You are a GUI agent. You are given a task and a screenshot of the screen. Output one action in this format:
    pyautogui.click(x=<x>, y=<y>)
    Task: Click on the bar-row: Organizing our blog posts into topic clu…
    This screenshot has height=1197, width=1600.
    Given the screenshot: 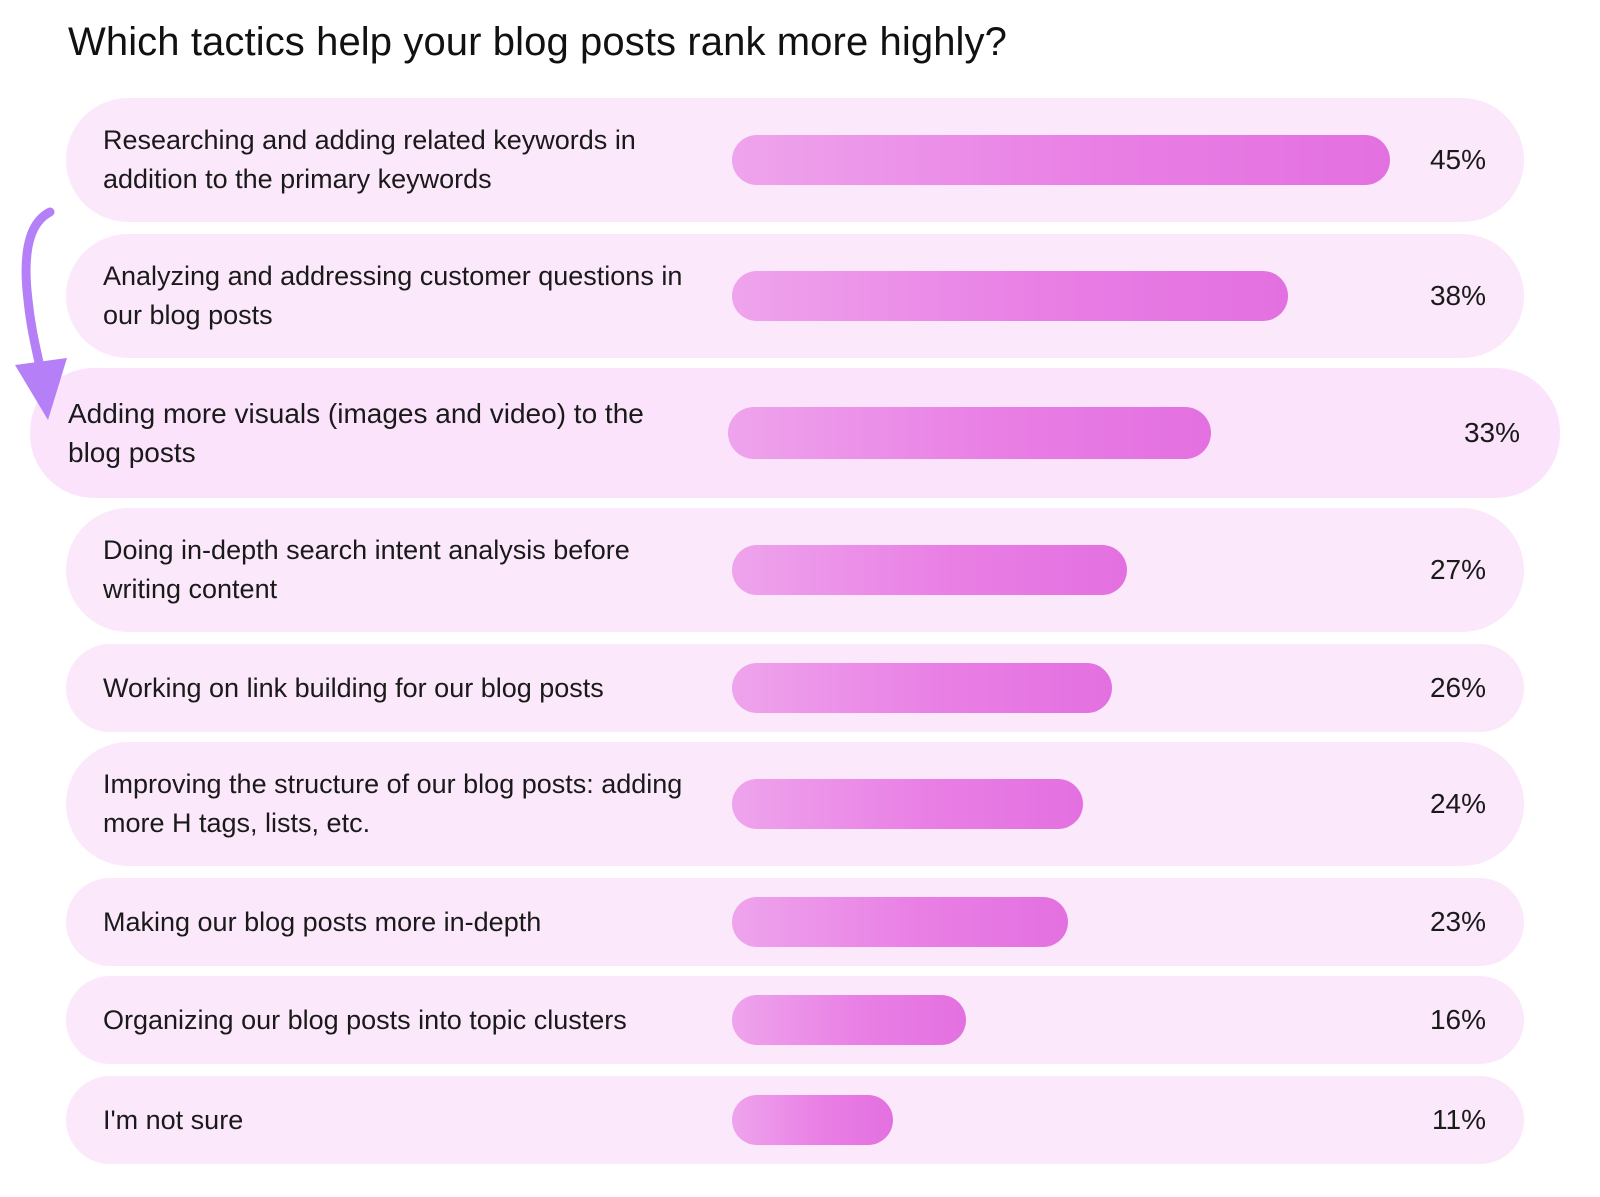 What is the action you would take?
    pyautogui.click(x=795, y=1020)
    